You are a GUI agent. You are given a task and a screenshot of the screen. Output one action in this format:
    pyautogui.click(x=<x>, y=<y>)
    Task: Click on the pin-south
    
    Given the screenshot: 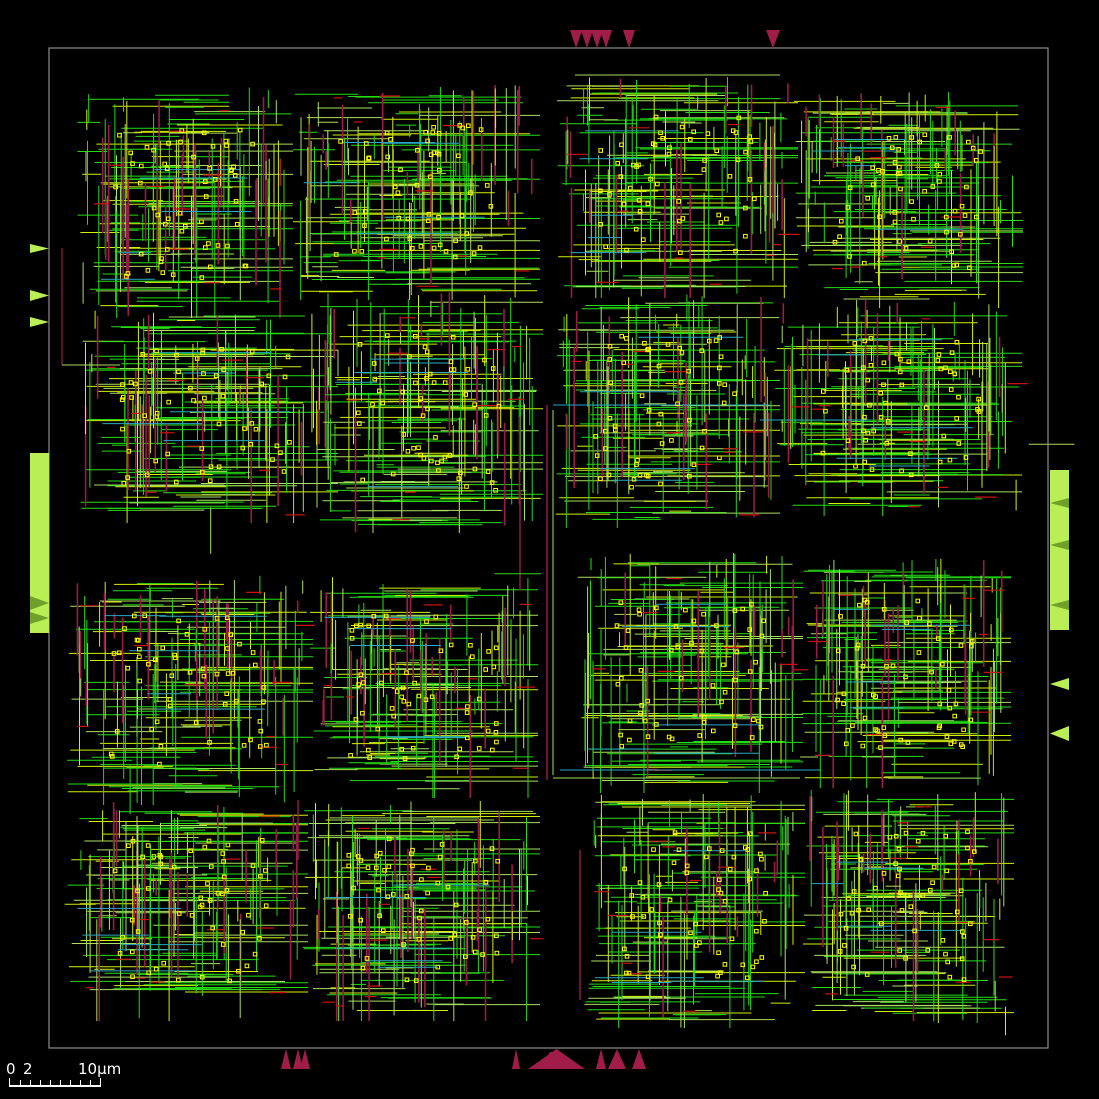 What is the action you would take?
    pyautogui.click(x=516, y=1059)
    